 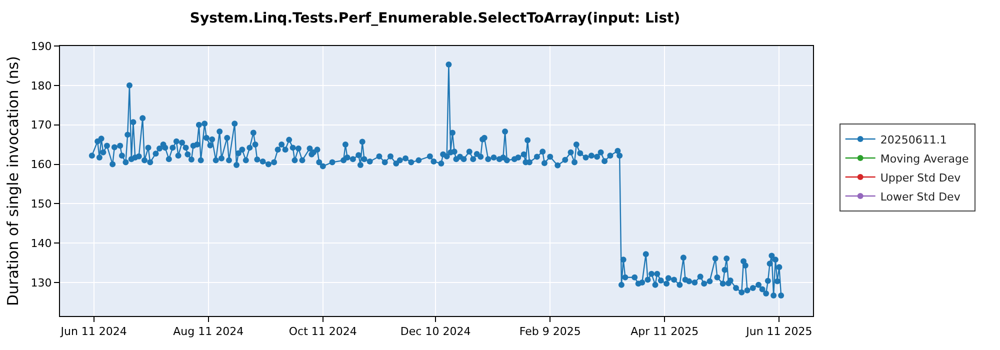 I want to click on legend-label: 20250611.1, so click(x=913, y=139).